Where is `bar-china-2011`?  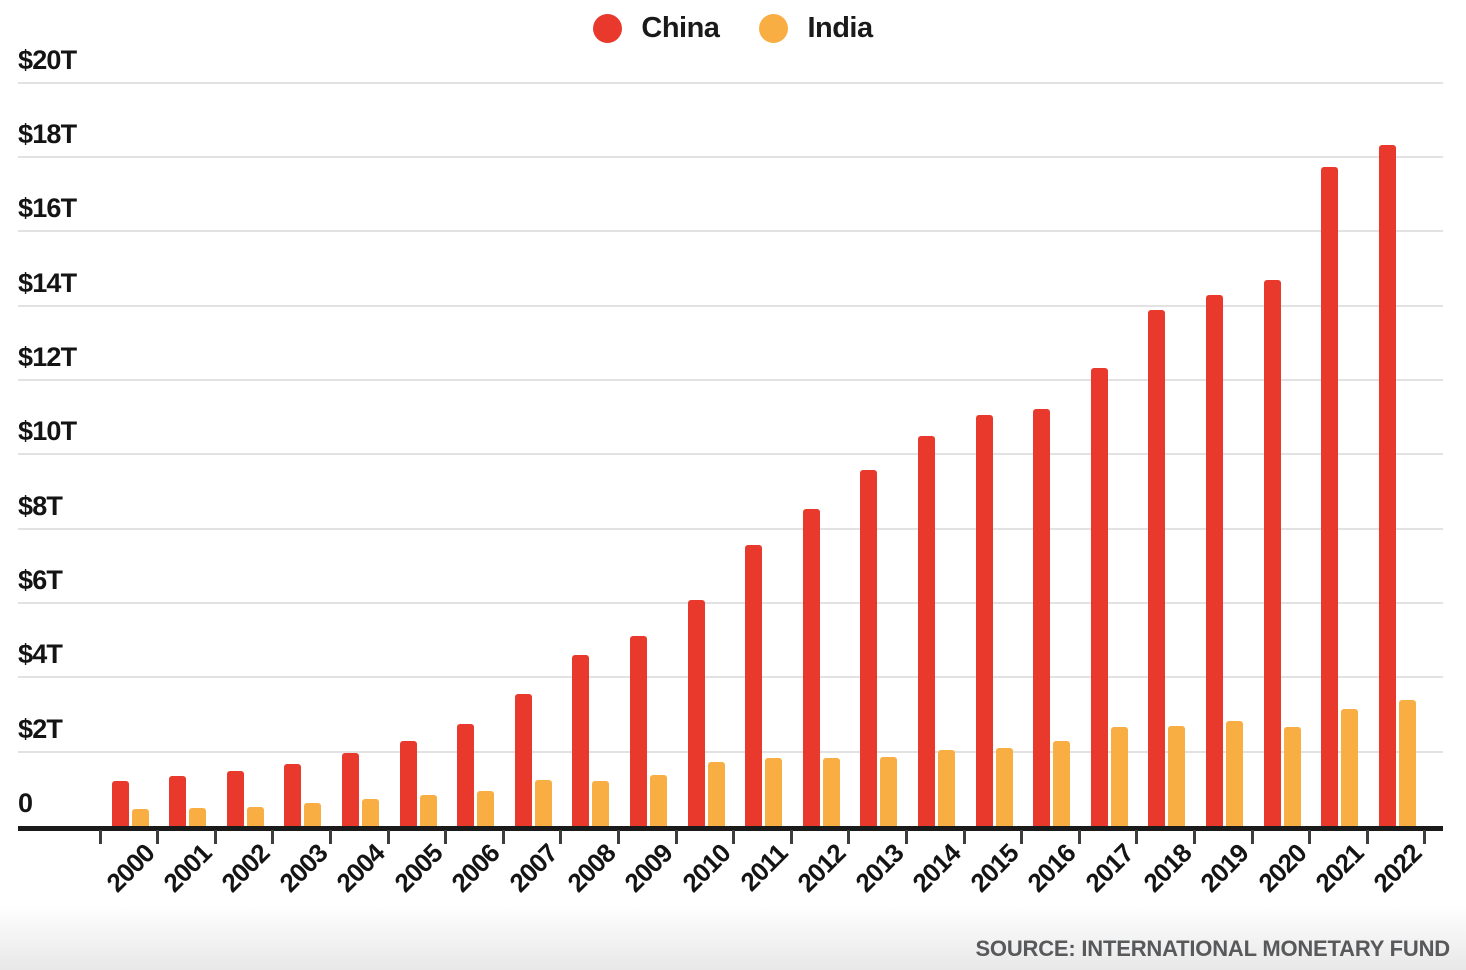 bar-china-2011 is located at coordinates (754, 685).